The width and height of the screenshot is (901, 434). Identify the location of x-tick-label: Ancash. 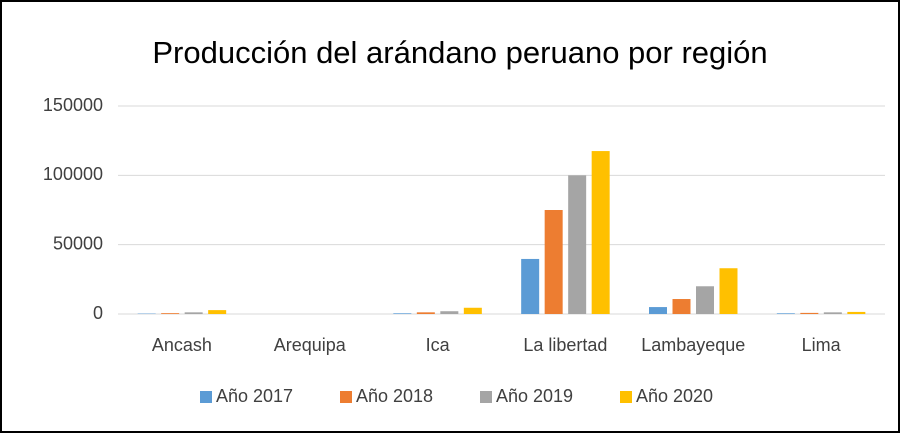
(182, 345).